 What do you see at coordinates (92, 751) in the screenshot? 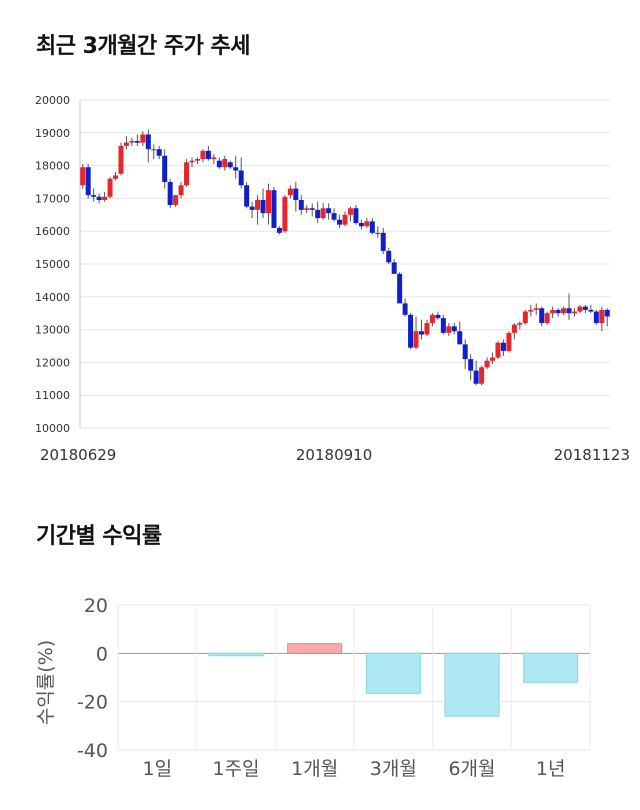
I see `y-tick-label: -40` at bounding box center [92, 751].